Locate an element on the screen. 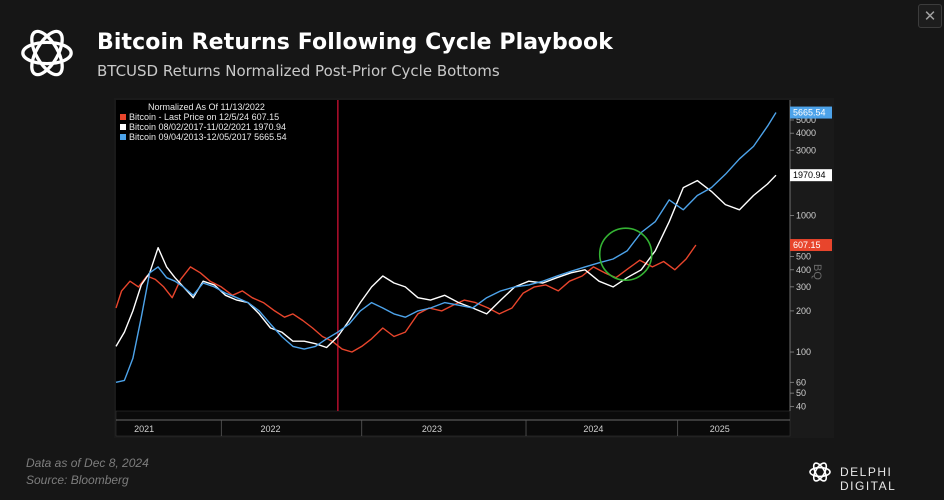  y-tick-label: 5000 is located at coordinates (806, 120).